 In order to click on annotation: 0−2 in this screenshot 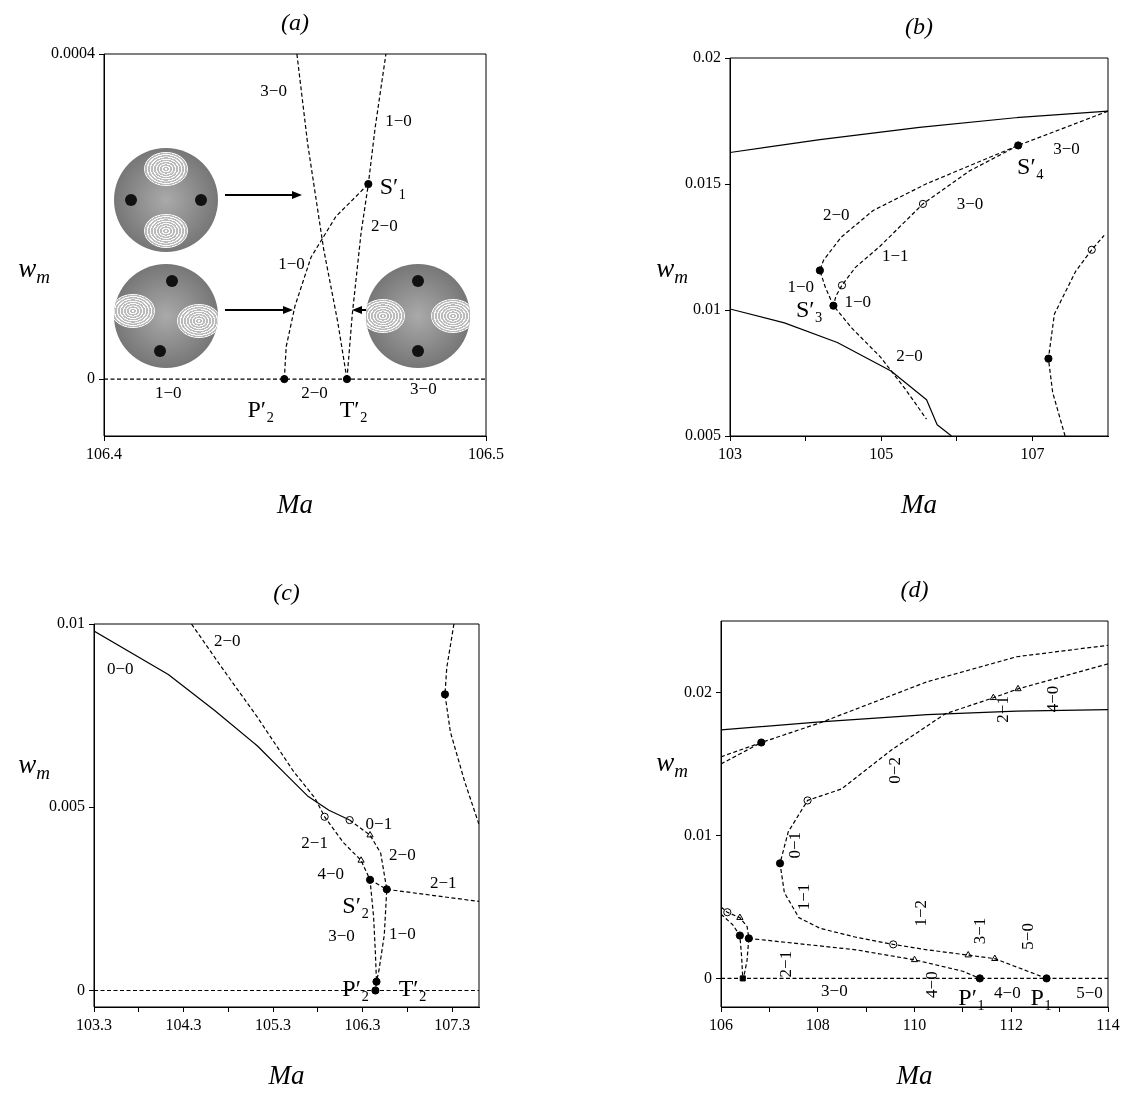, I will do `click(894, 770)`.